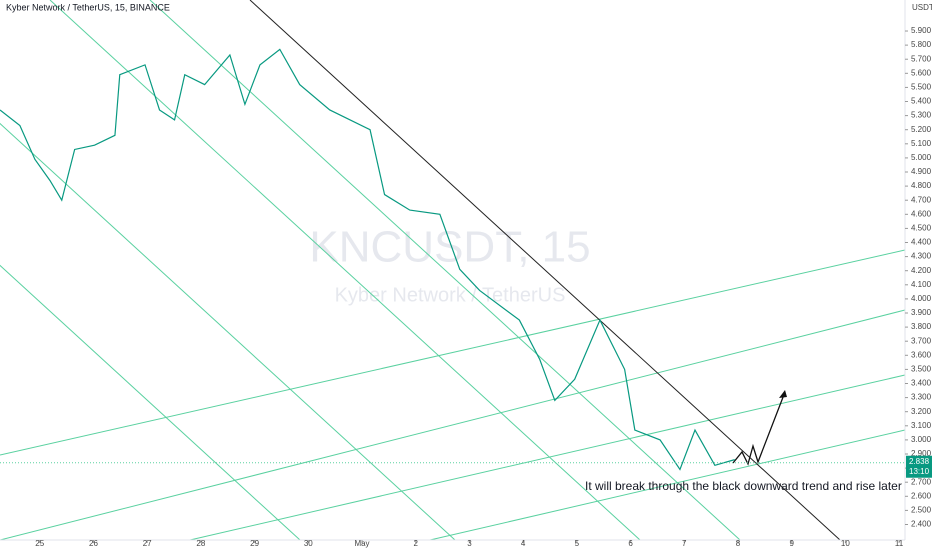 The width and height of the screenshot is (932, 550). Describe the element at coordinates (921, 481) in the screenshot. I see `y-tick-label: 2.700` at that location.